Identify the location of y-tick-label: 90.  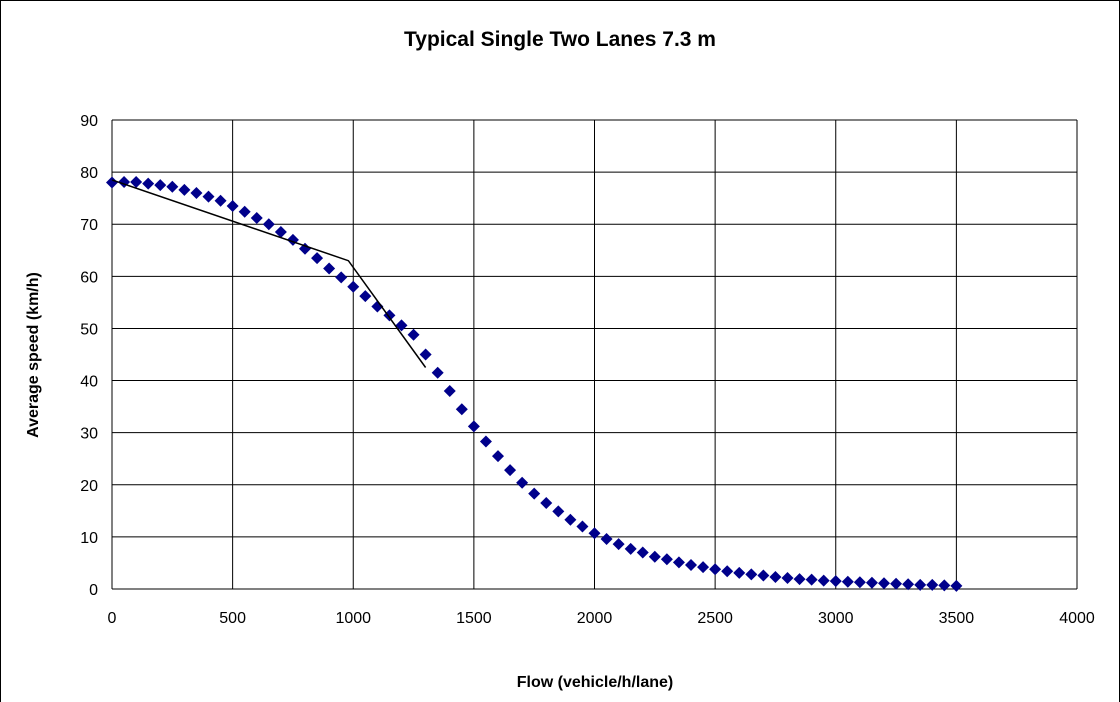
(89, 121).